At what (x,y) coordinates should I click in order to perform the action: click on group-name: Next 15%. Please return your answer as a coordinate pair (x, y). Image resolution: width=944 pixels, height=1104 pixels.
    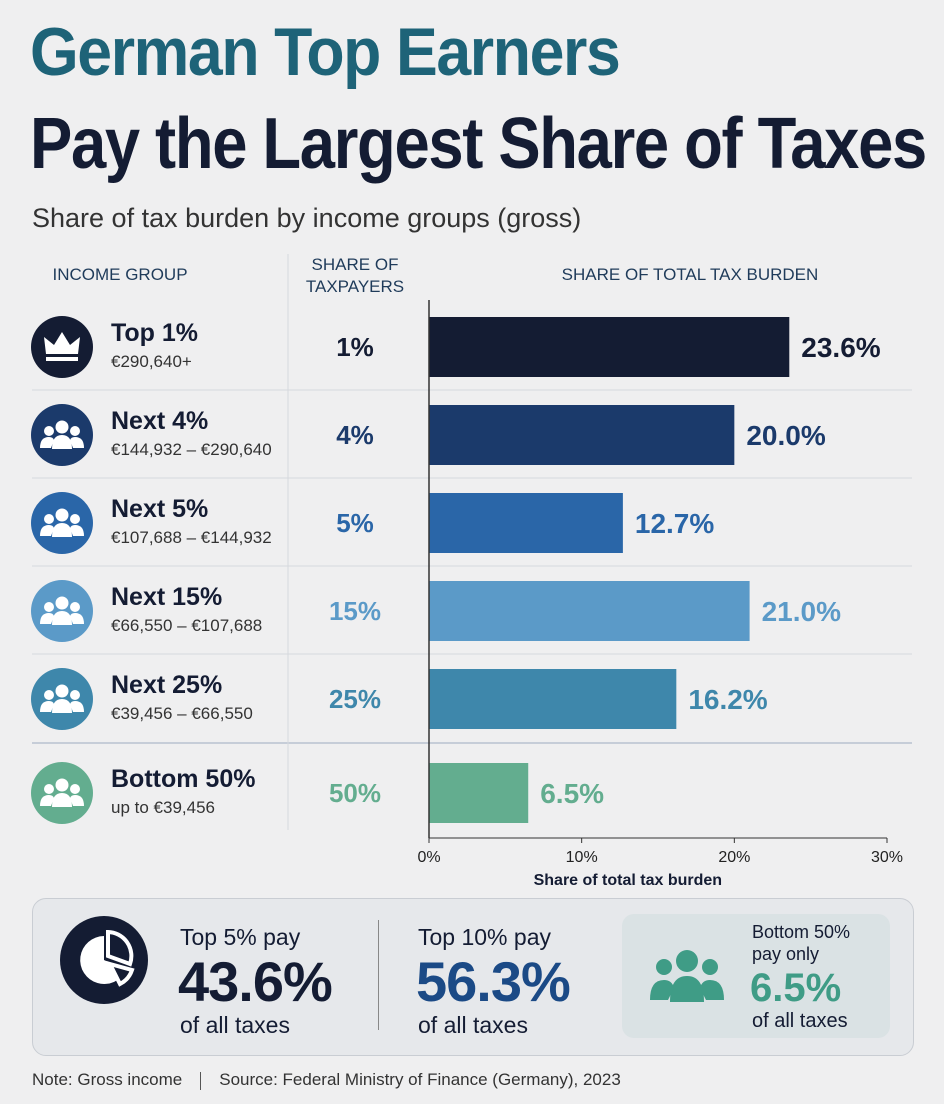
    Looking at the image, I should click on (166, 597).